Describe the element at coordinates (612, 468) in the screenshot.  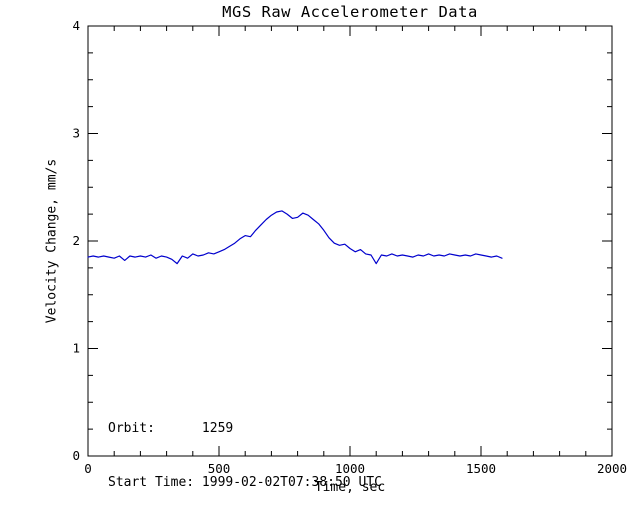
I see `x-tick-label: 2000` at that location.